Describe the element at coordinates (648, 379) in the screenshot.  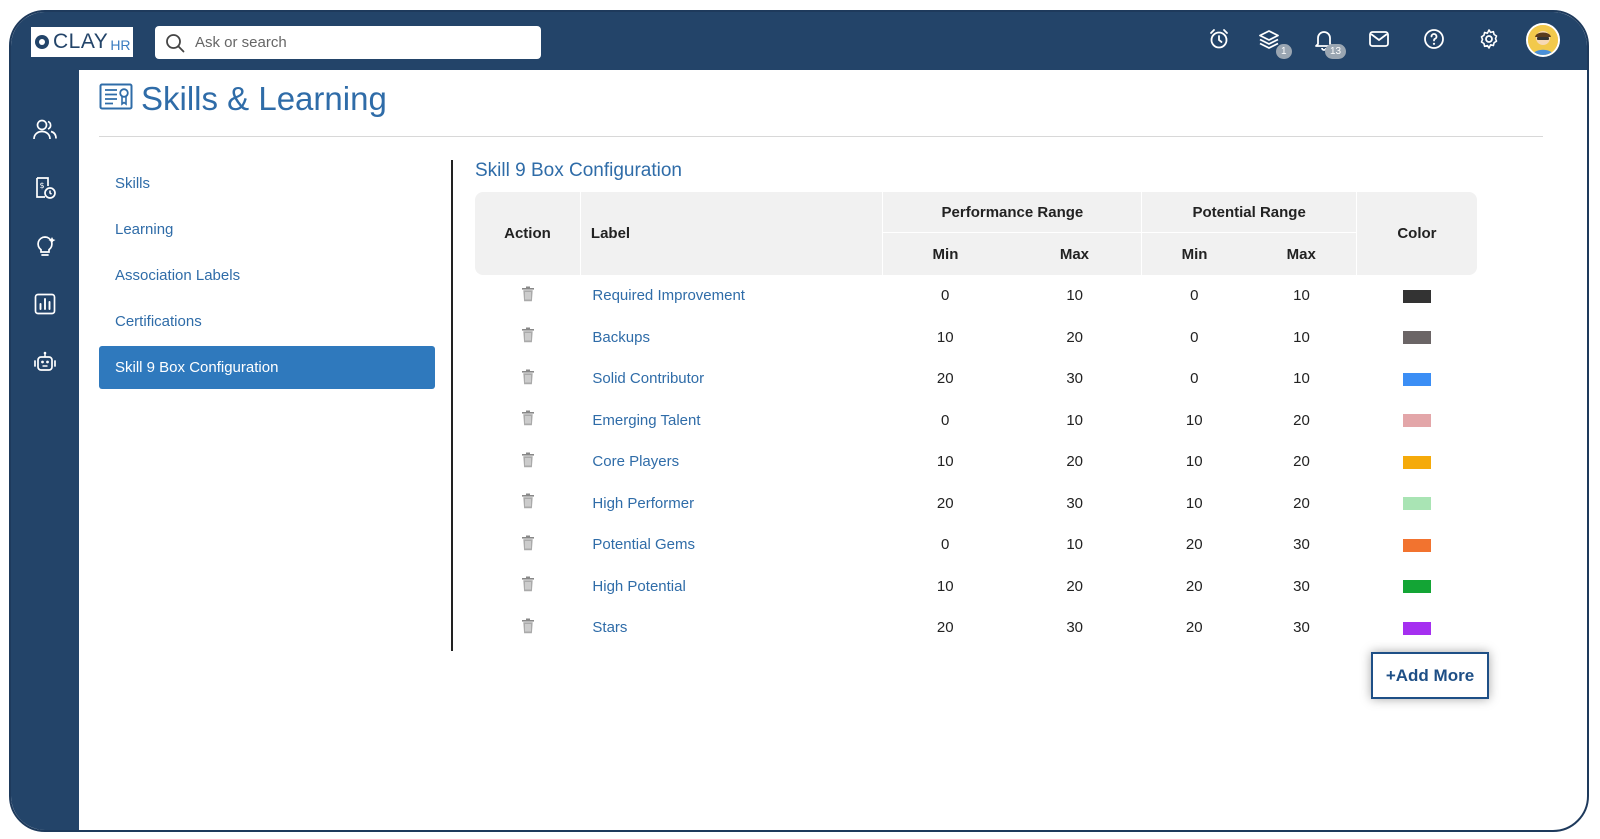
I see `row-label: Solid Contributor` at that location.